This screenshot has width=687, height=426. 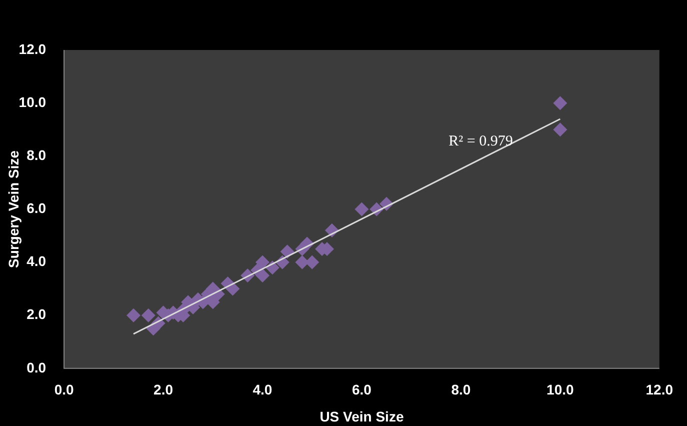 What do you see at coordinates (362, 416) in the screenshot?
I see `x-axis-title: US Vein Size` at bounding box center [362, 416].